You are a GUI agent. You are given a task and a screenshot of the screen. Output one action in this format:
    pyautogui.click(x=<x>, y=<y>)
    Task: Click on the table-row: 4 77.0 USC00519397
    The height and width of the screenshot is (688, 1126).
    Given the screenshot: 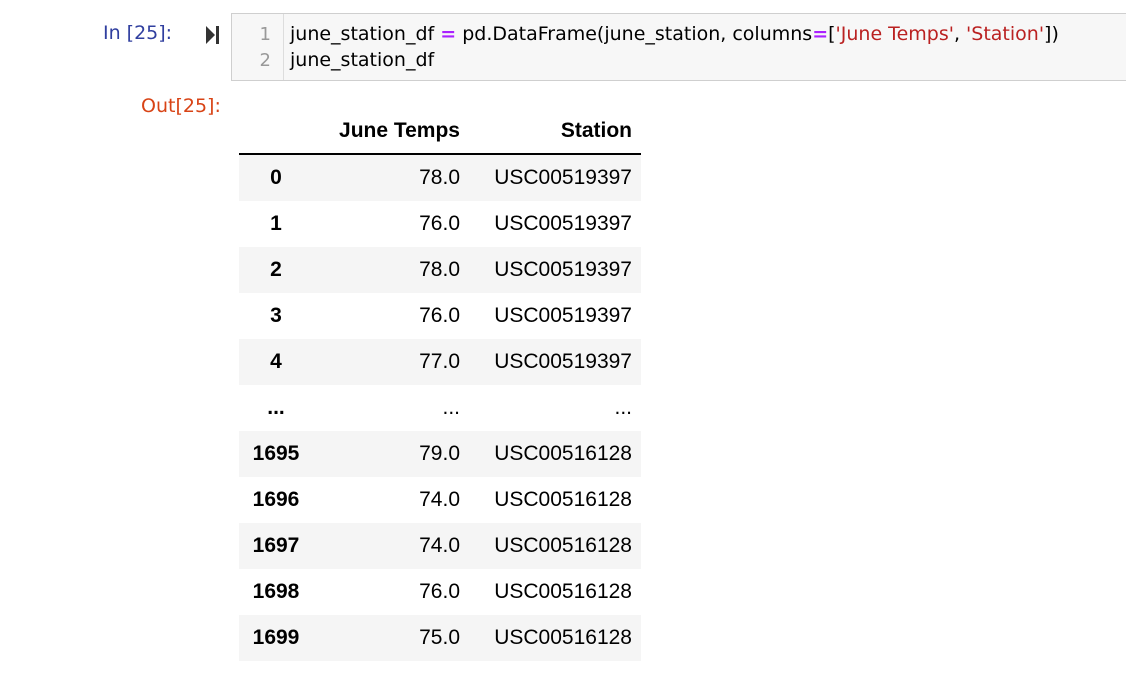 What is the action you would take?
    pyautogui.click(x=440, y=362)
    